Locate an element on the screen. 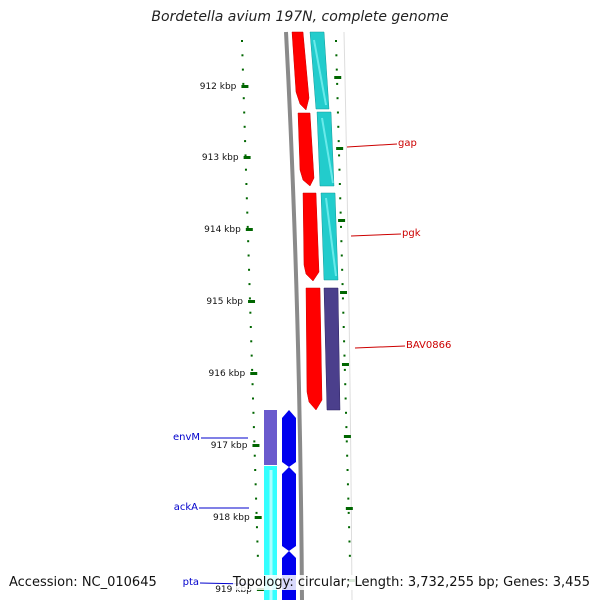  tick-label: 916 kbp is located at coordinates (227, 374).